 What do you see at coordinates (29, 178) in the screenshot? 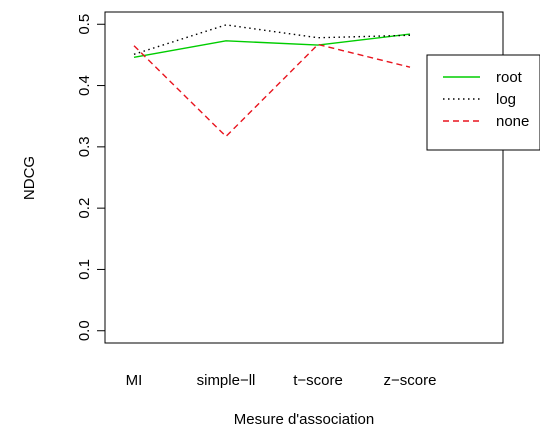
I see `y-axis-title: NDCG` at bounding box center [29, 178].